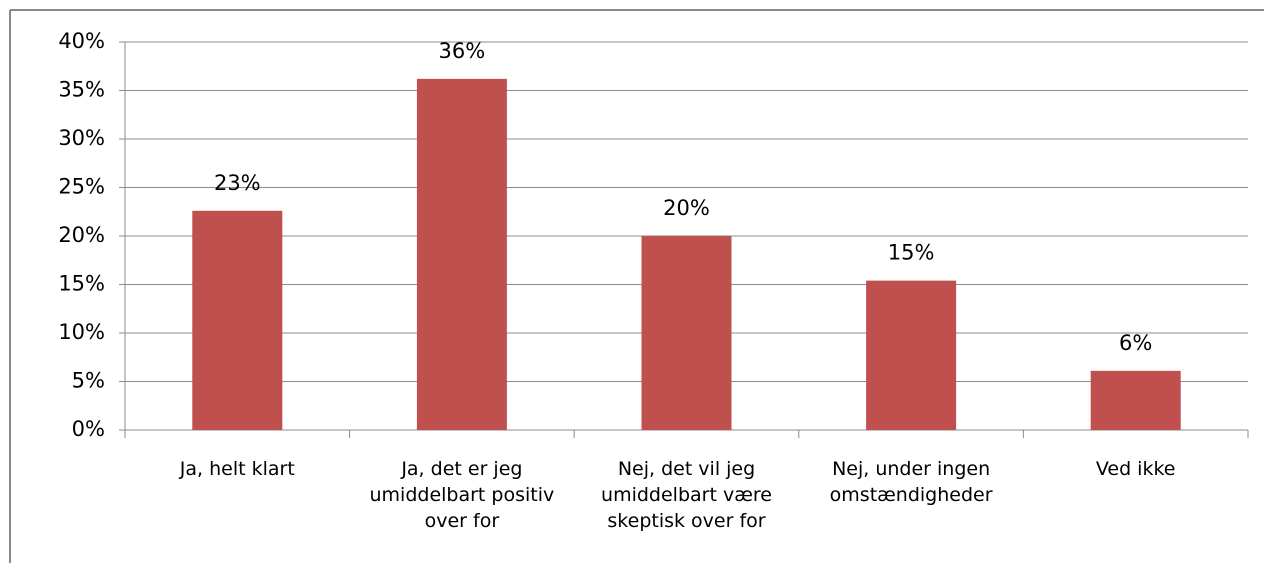  What do you see at coordinates (81, 284) in the screenshot?
I see `y-tick-label: 15%` at bounding box center [81, 284].